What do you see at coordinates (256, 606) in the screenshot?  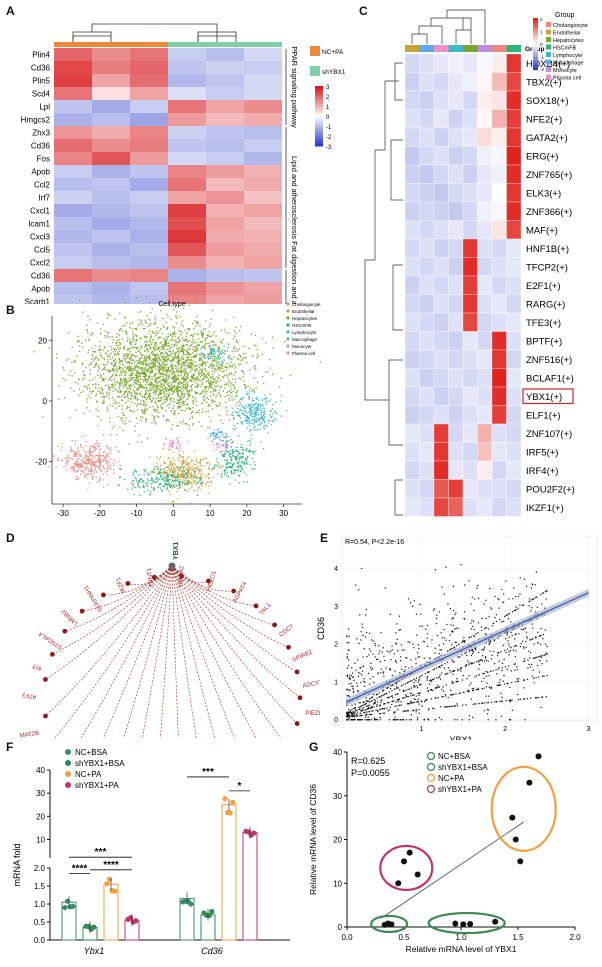 I see `target-node` at bounding box center [256, 606].